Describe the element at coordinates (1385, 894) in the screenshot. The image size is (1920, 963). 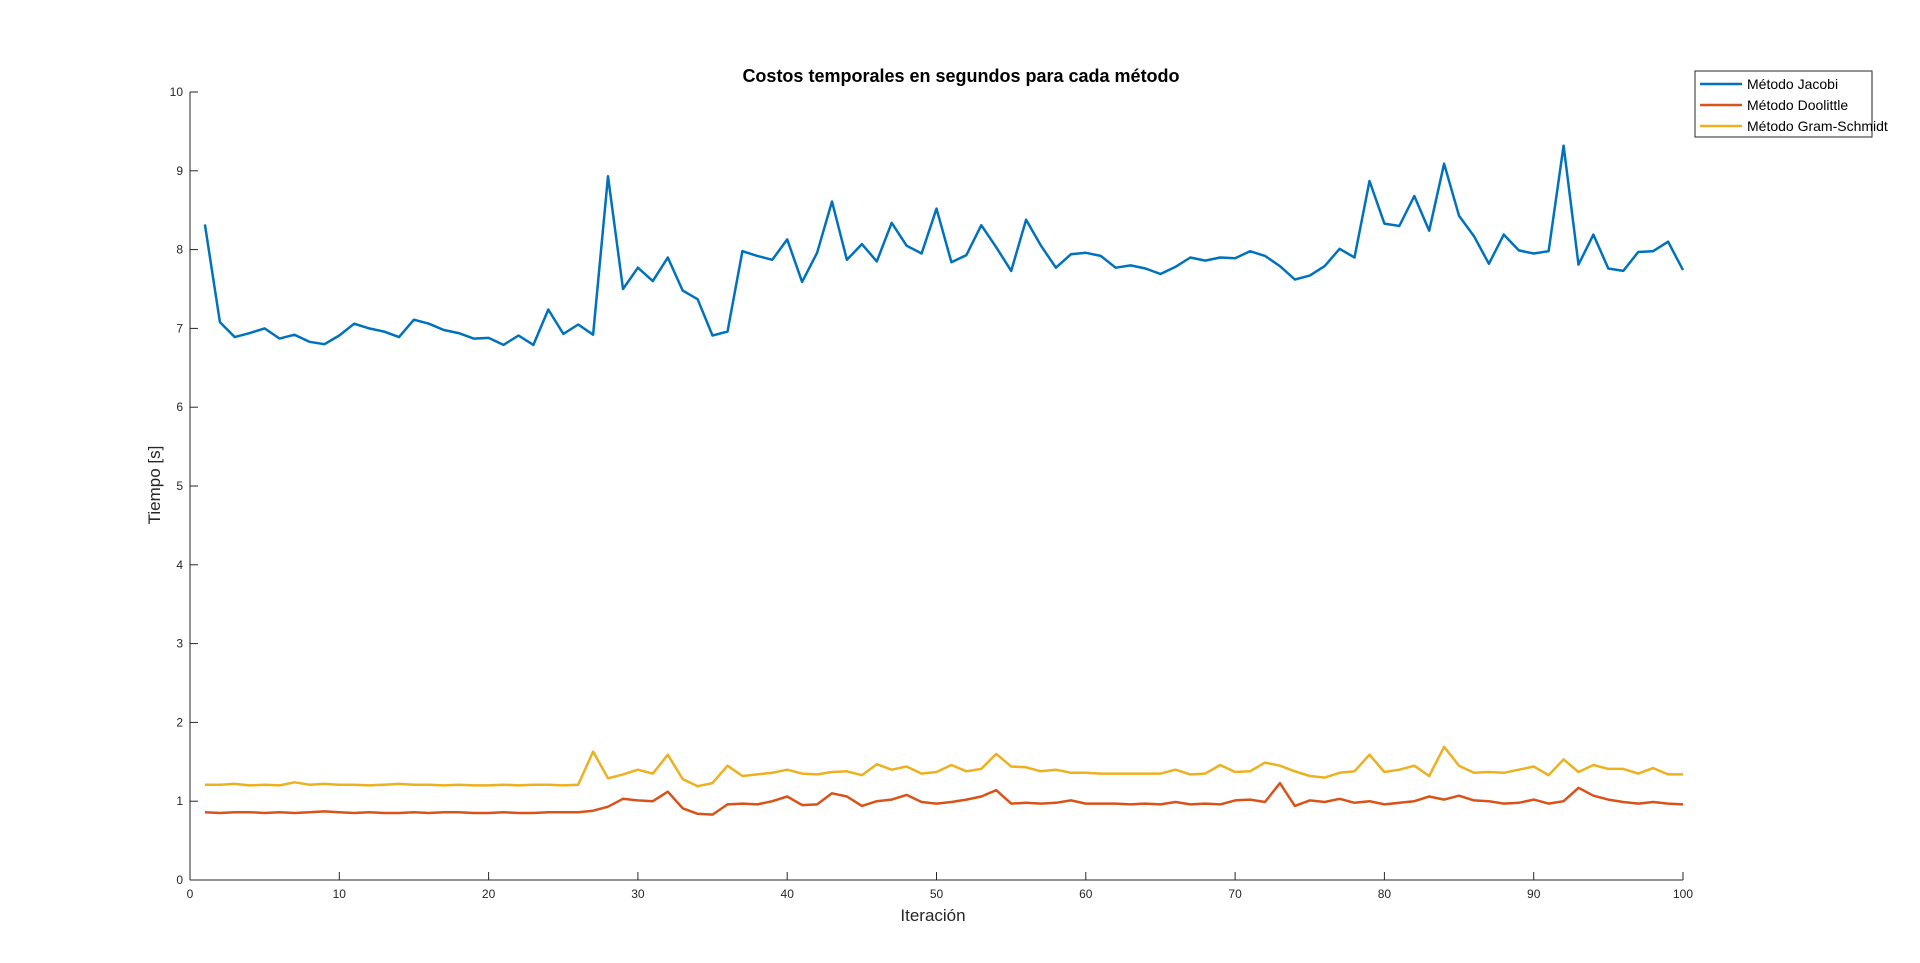
I see `x-tick-label: 80` at that location.